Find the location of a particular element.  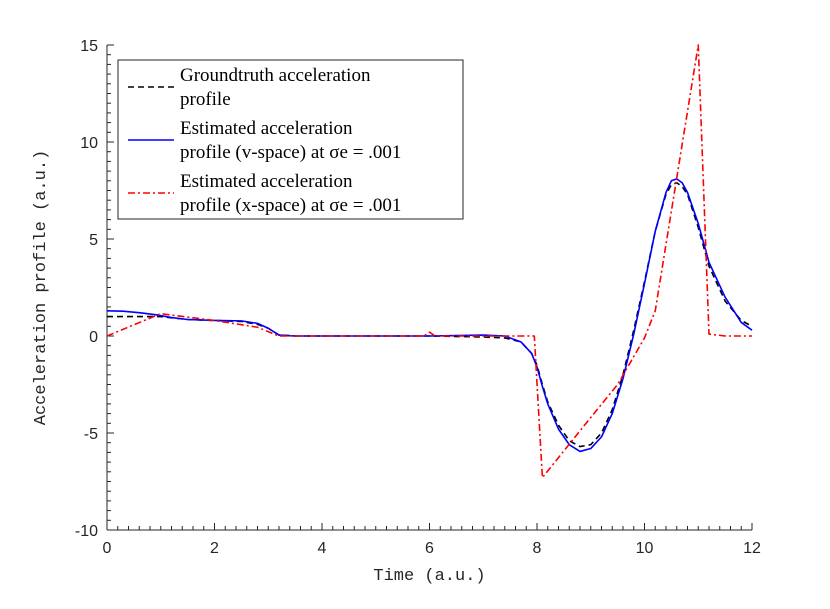

y-tick-label: -10 is located at coordinates (86, 531).